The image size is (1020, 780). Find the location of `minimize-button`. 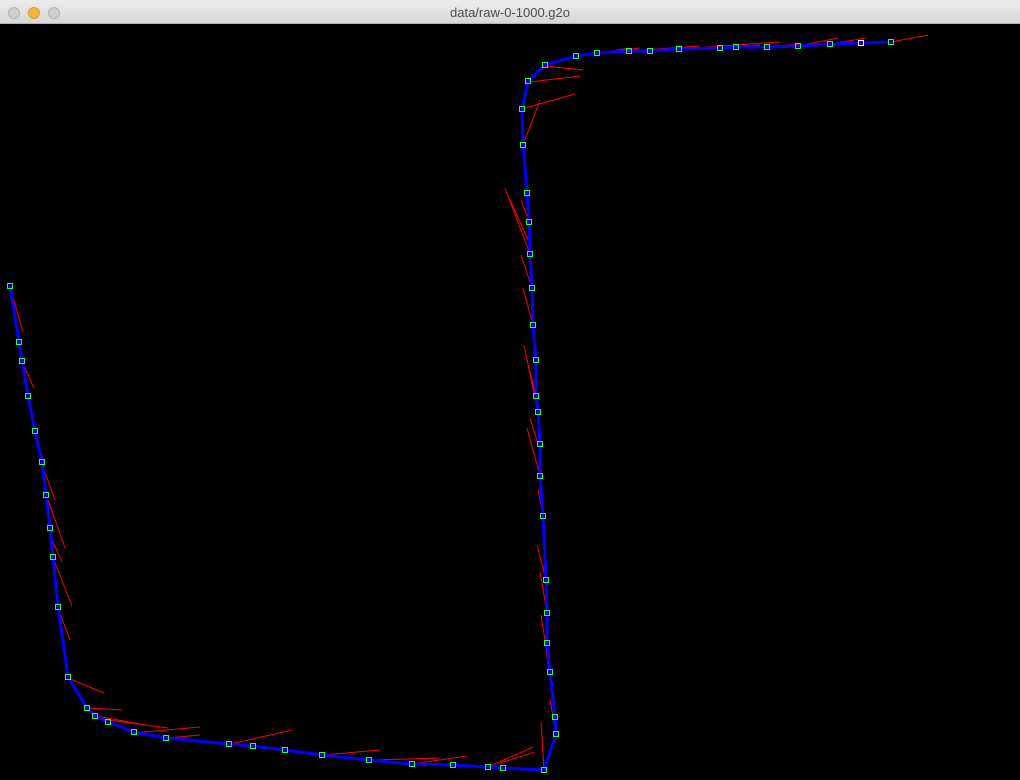

minimize-button is located at coordinates (34, 13).